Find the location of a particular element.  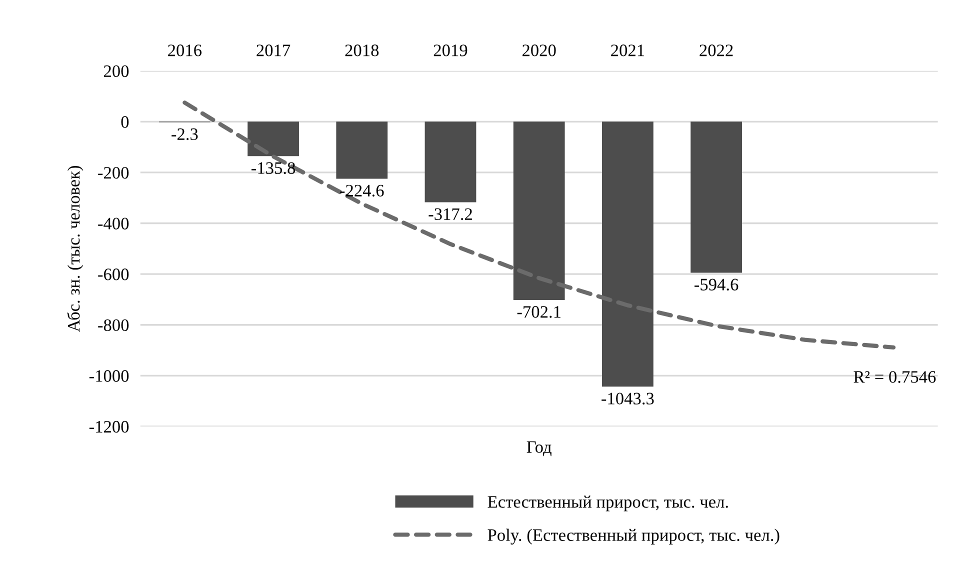

x-tick-label: 2022 is located at coordinates (716, 50).